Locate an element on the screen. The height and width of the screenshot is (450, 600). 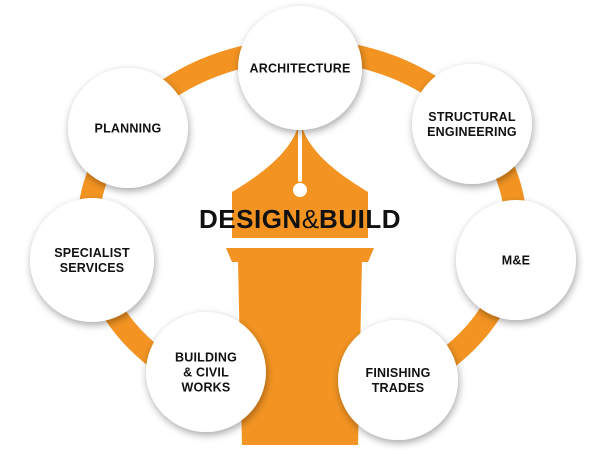
node-label-line: STRUCTURAL is located at coordinates (472, 117).